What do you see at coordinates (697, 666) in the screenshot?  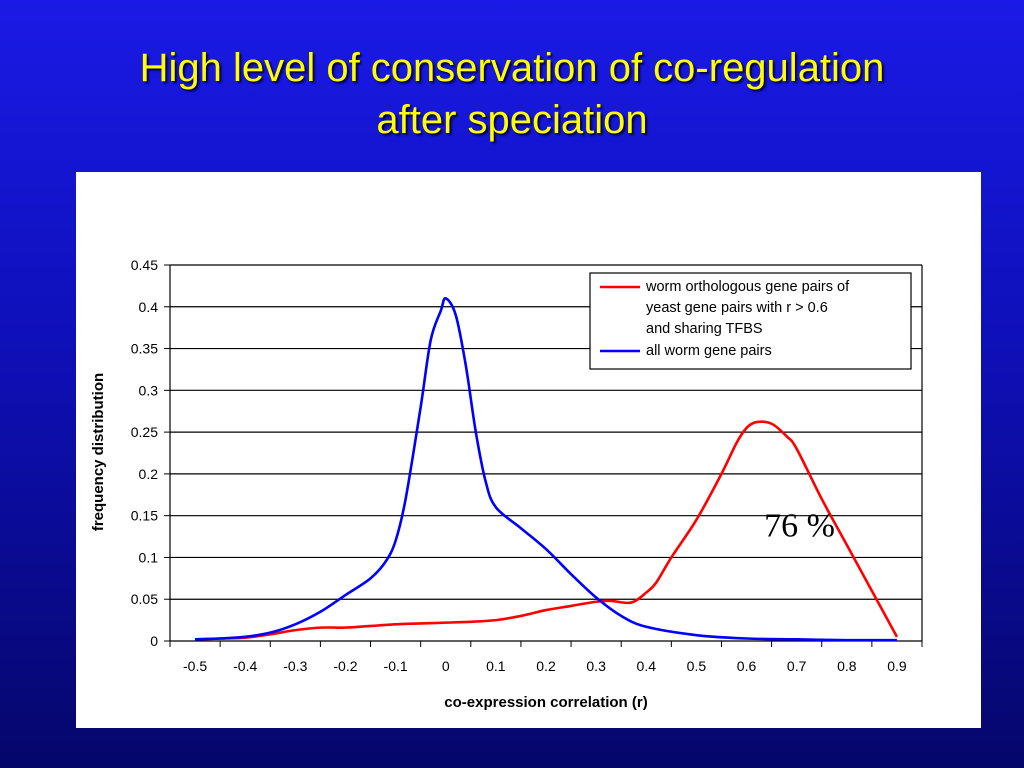 I see `x-tick-label-10: 0.5` at bounding box center [697, 666].